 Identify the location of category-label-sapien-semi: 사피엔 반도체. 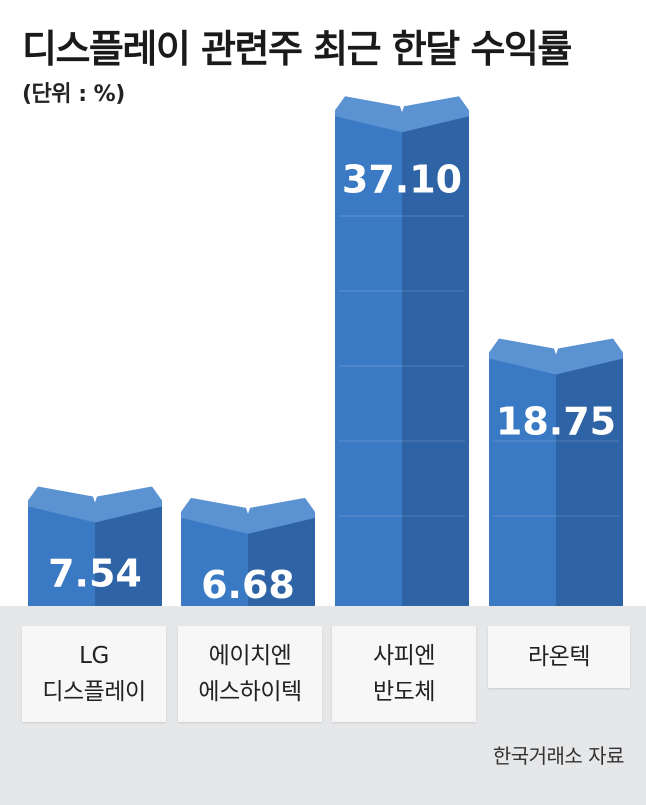
(404, 674).